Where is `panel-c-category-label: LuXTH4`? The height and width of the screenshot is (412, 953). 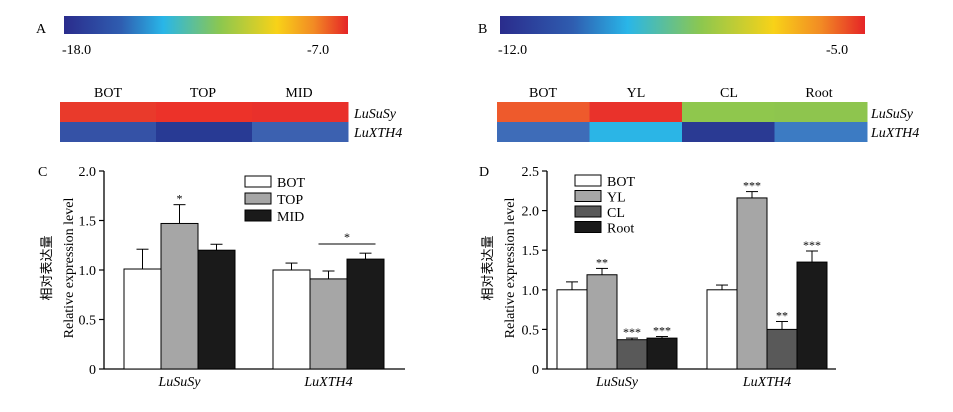
panel-c-category-label: LuXTH4 is located at coordinates (327, 382).